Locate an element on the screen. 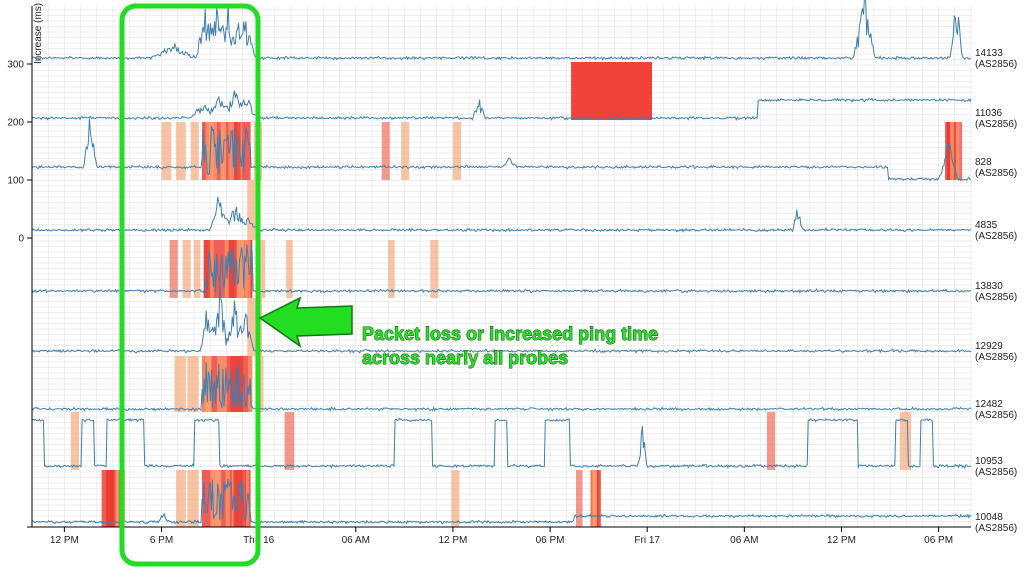 This screenshot has height=577, width=1024. probe-asn-14133: (AS2856) is located at coordinates (996, 64).